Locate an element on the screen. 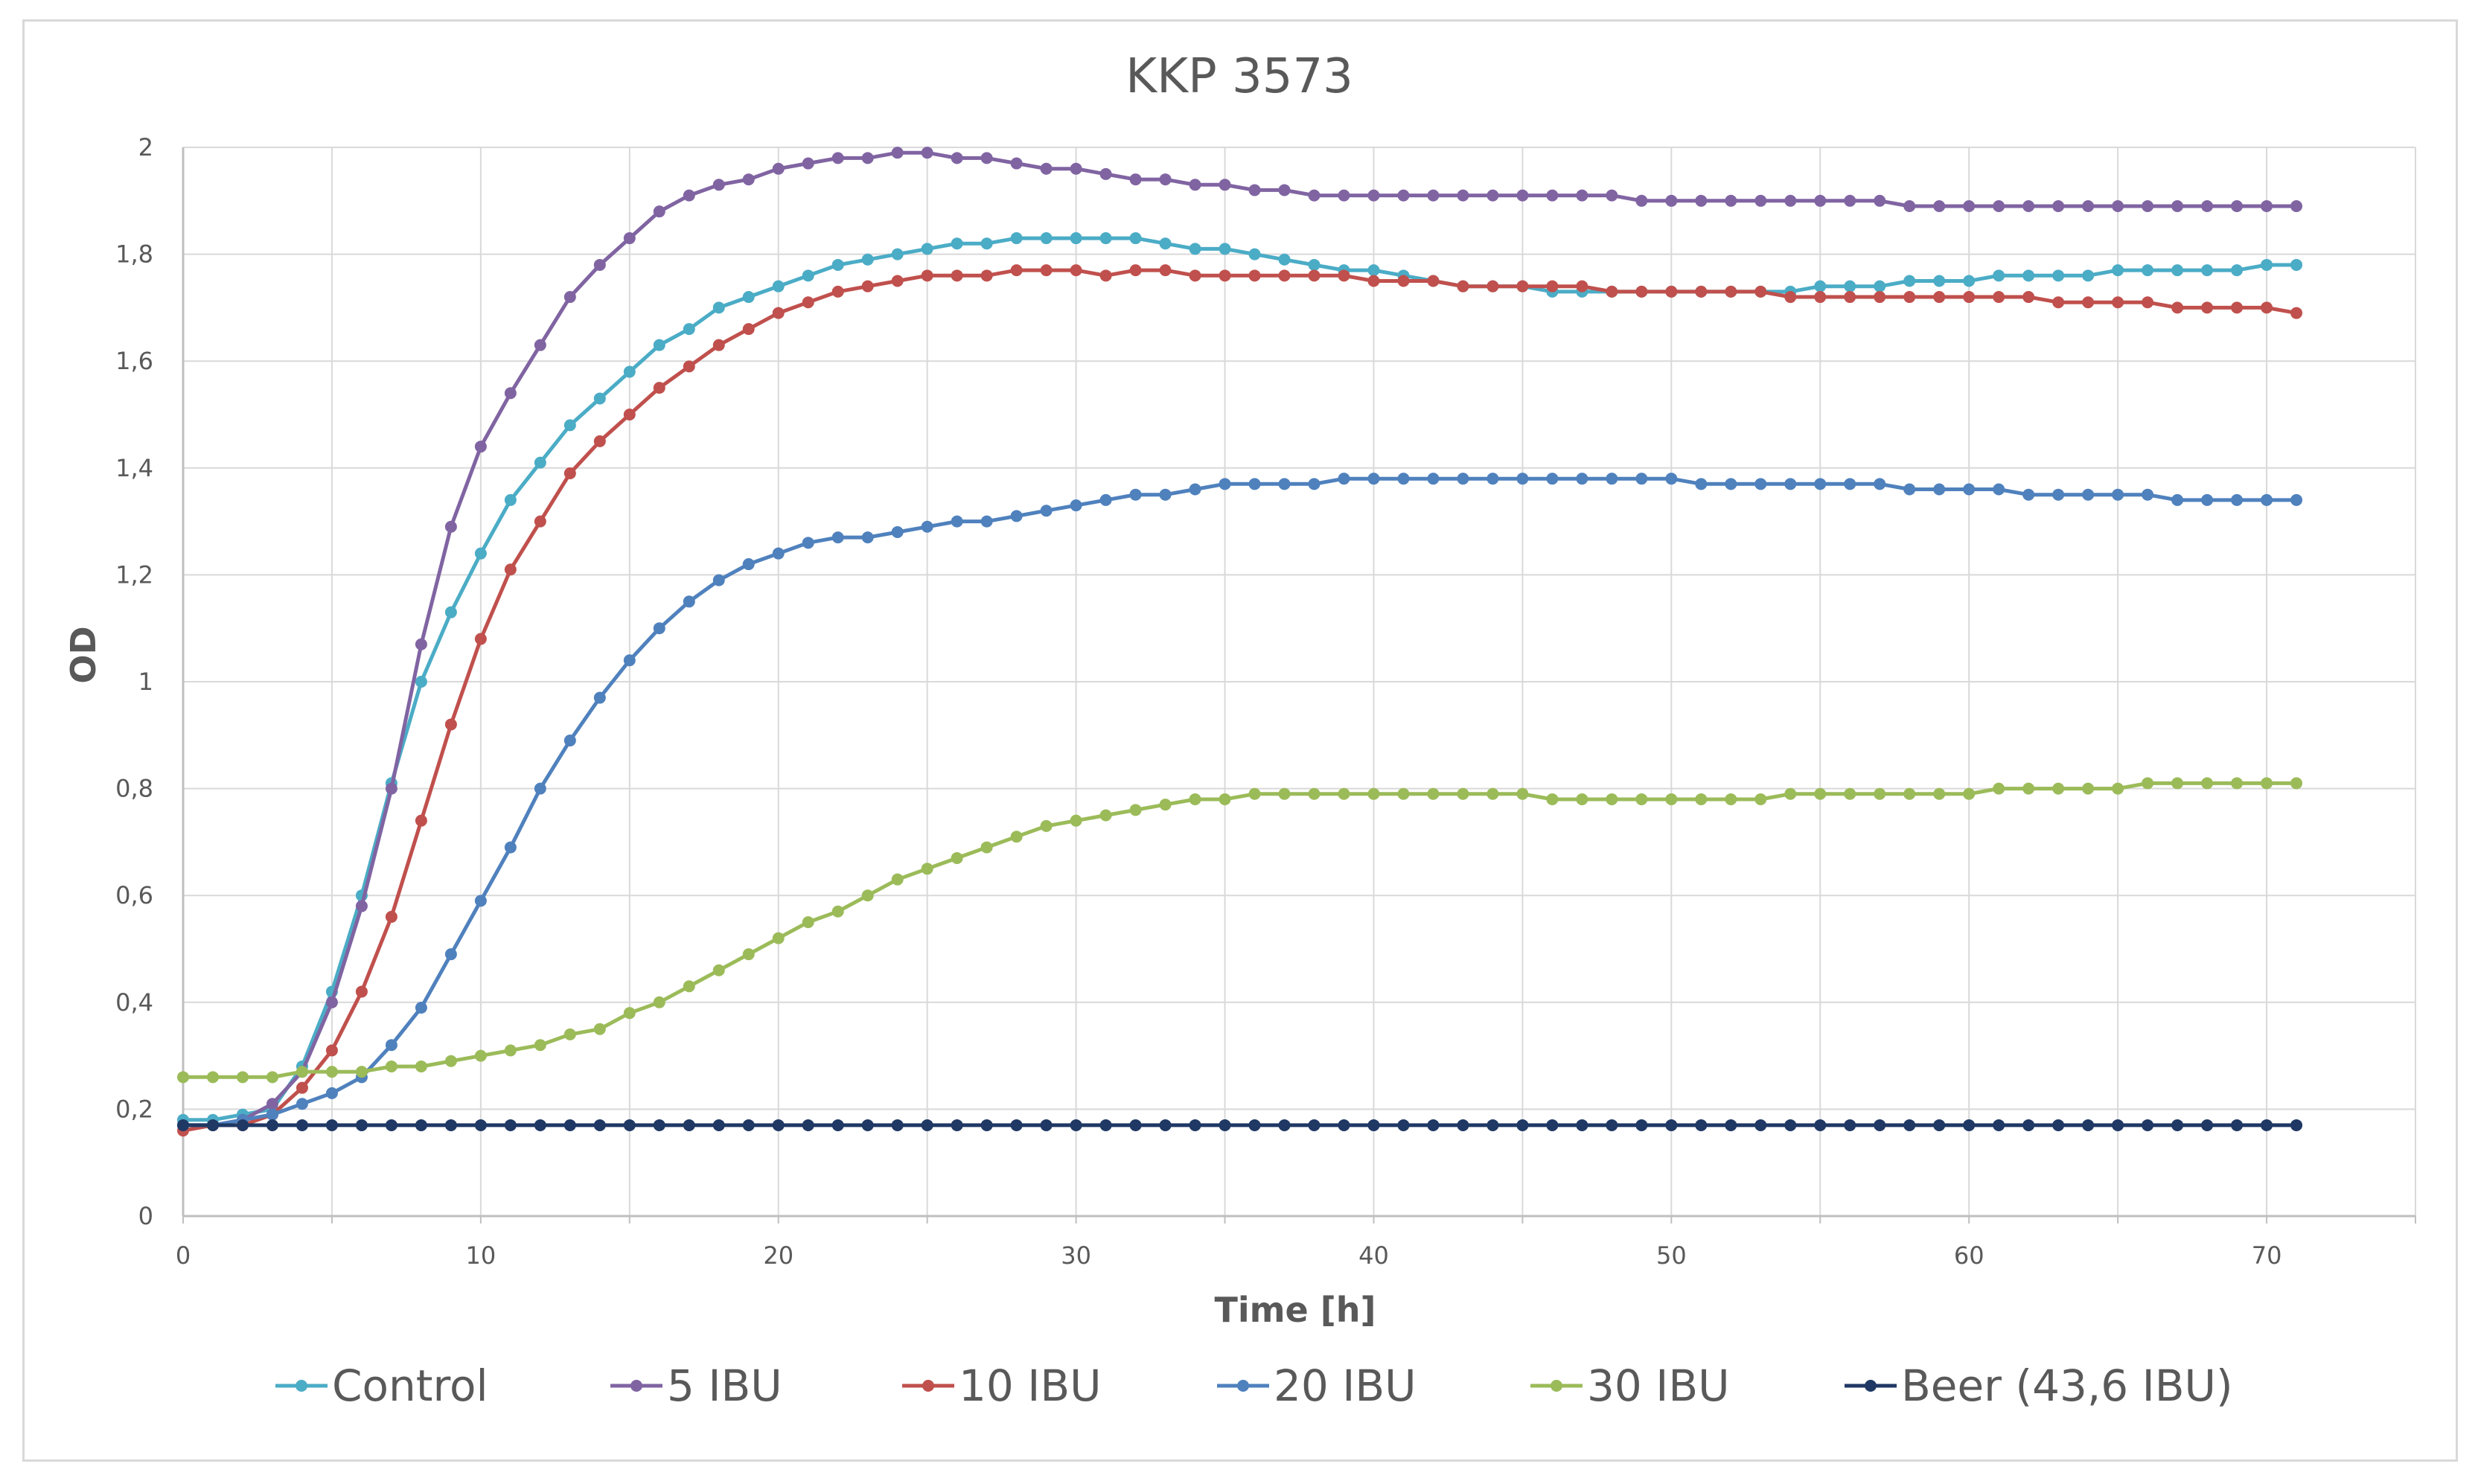  y-tick-label: 1,4 is located at coordinates (134, 468).